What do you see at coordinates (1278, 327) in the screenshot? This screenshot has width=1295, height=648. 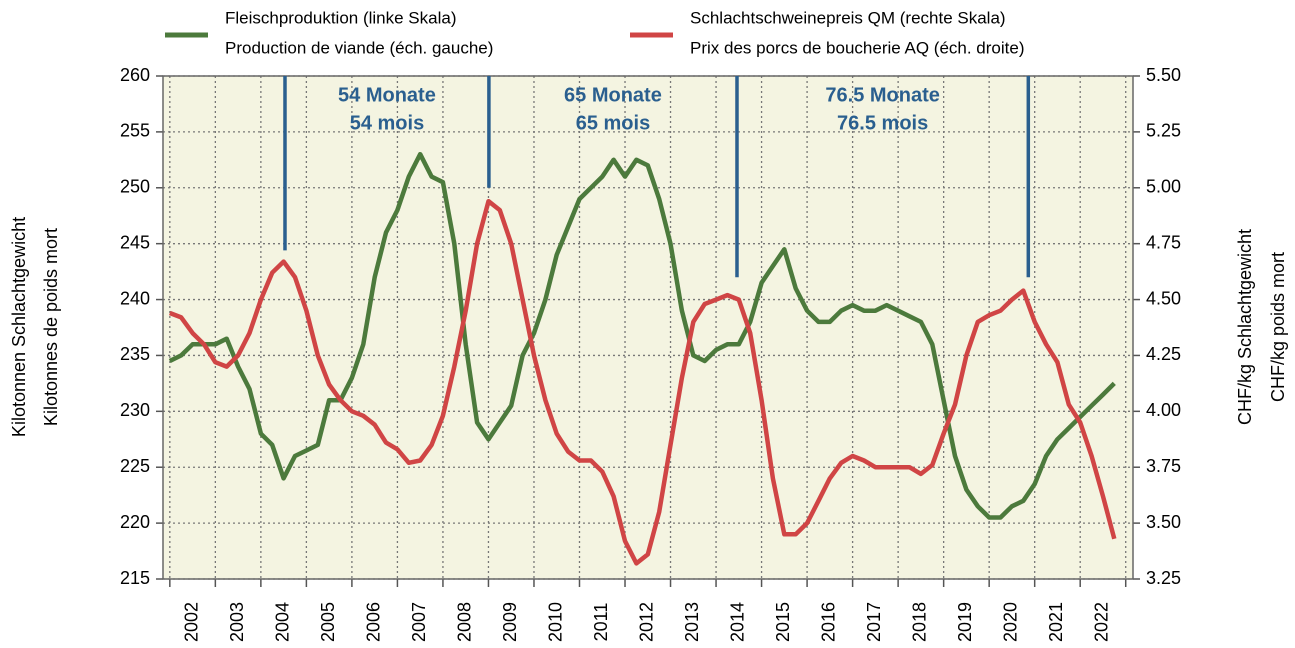 I see `y2-axis-label: CHF/kg poids mort` at bounding box center [1278, 327].